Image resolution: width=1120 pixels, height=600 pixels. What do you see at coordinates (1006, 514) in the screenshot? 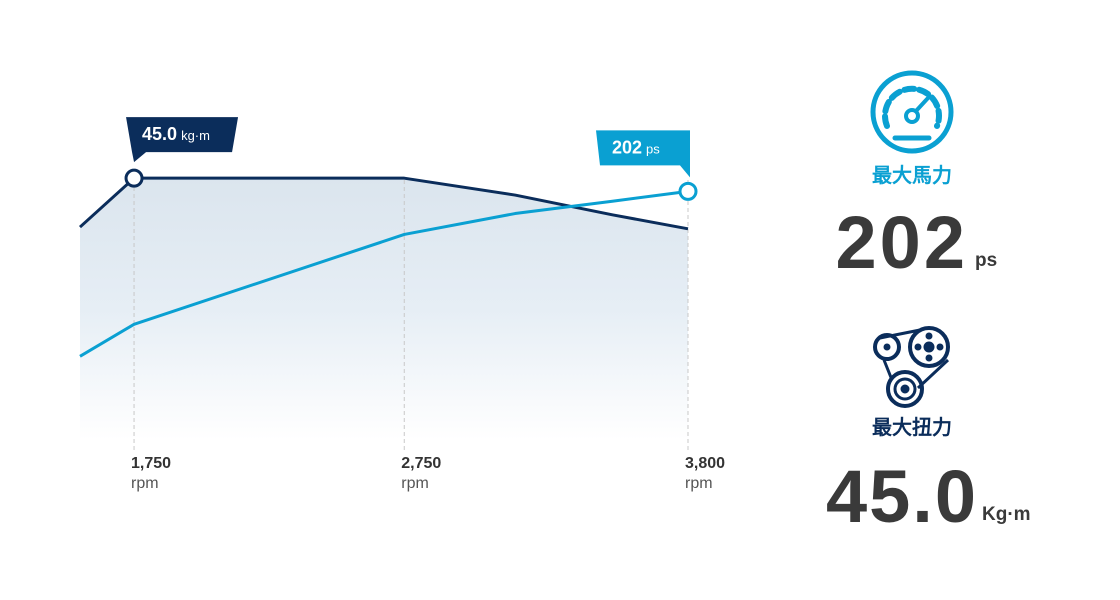
I see `torque-unit: Kg·m` at bounding box center [1006, 514].